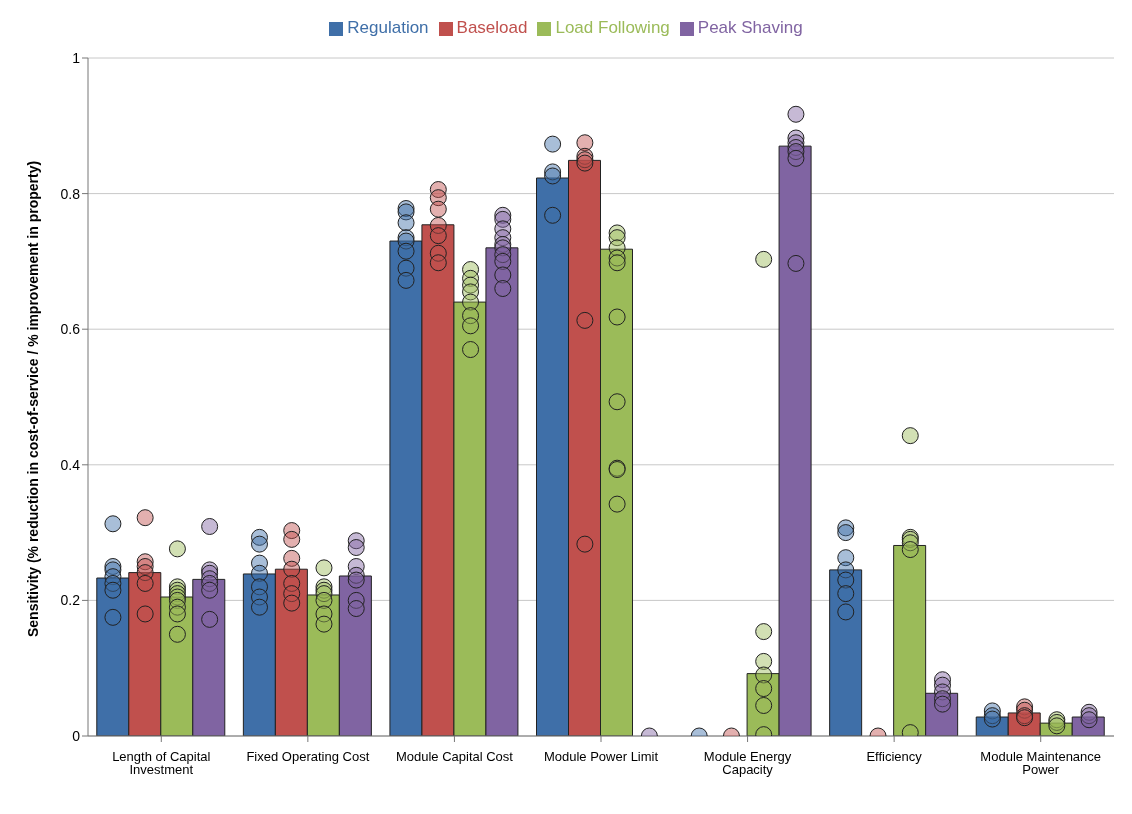 The image size is (1132, 814). What do you see at coordinates (750, 27) in the screenshot?
I see `legend-label: Peak Shaving` at bounding box center [750, 27].